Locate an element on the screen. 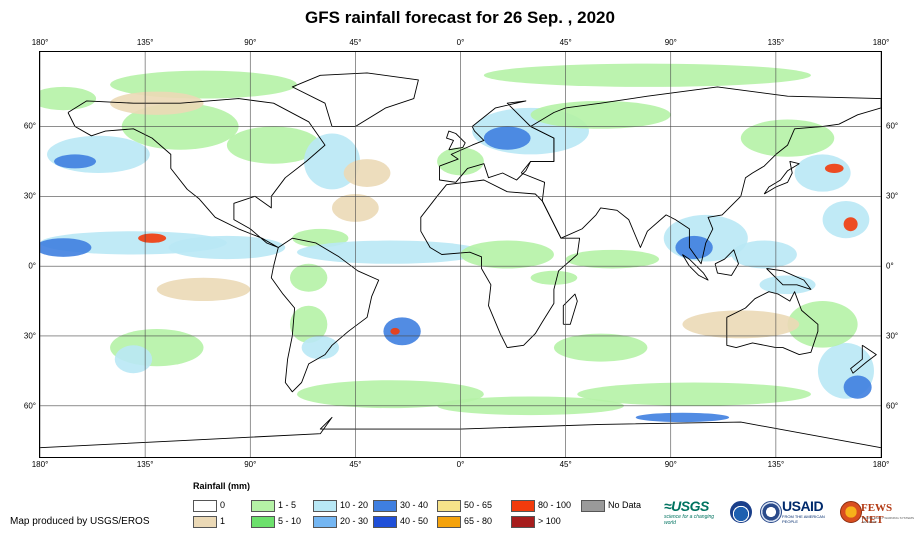 Image resolution: width=920 pixels, height=539 pixels. coastline-south-america is located at coordinates (325, 315).